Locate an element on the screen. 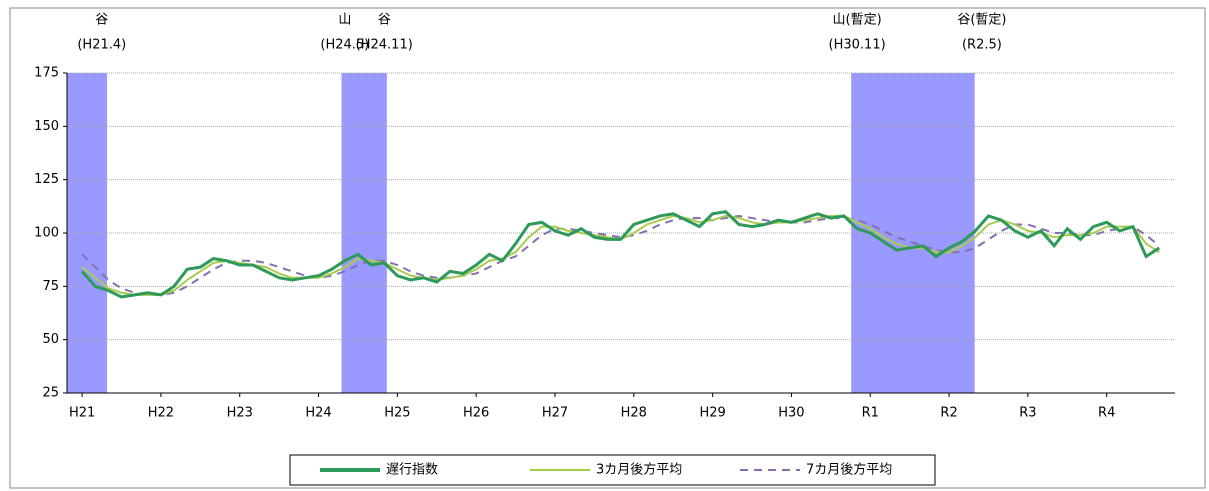  x-tick-label: H28 is located at coordinates (634, 413).